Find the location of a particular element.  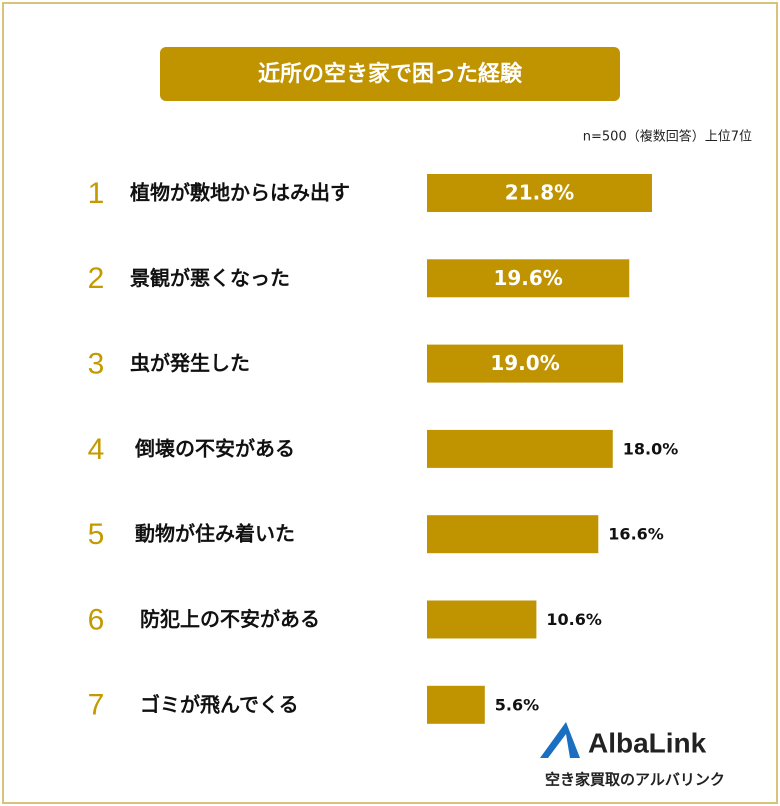

value-label: 10.6% is located at coordinates (574, 619).